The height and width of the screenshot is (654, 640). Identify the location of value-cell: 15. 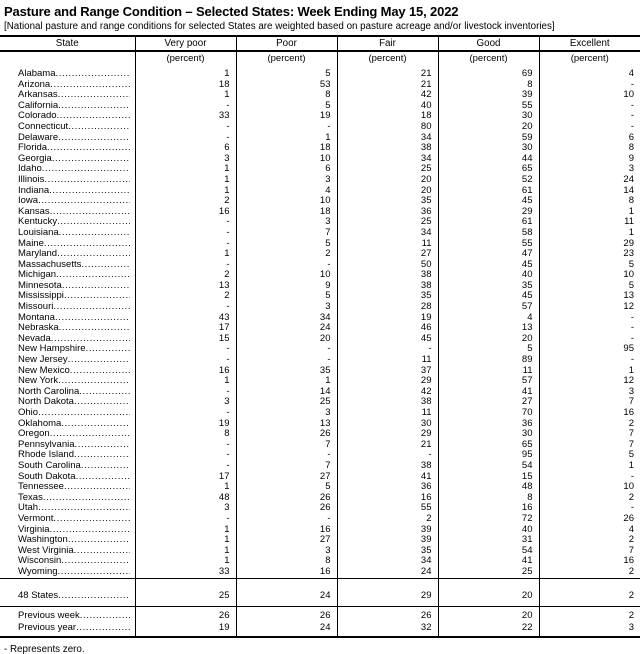
(488, 477).